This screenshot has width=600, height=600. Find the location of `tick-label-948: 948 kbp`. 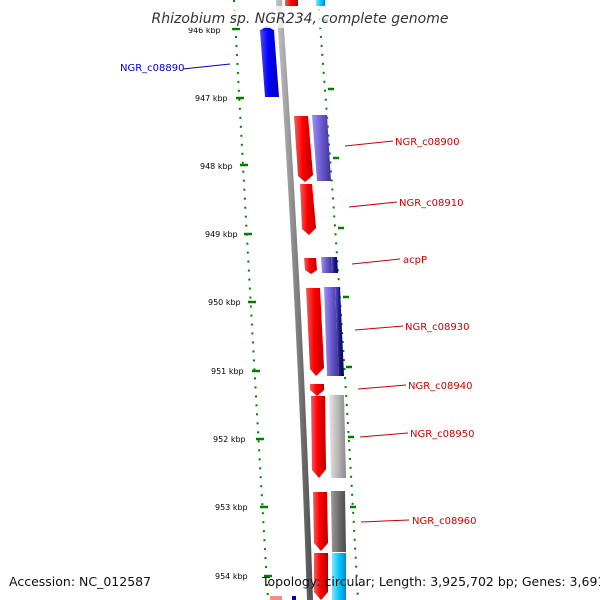

tick-label-948: 948 kbp is located at coordinates (216, 166).